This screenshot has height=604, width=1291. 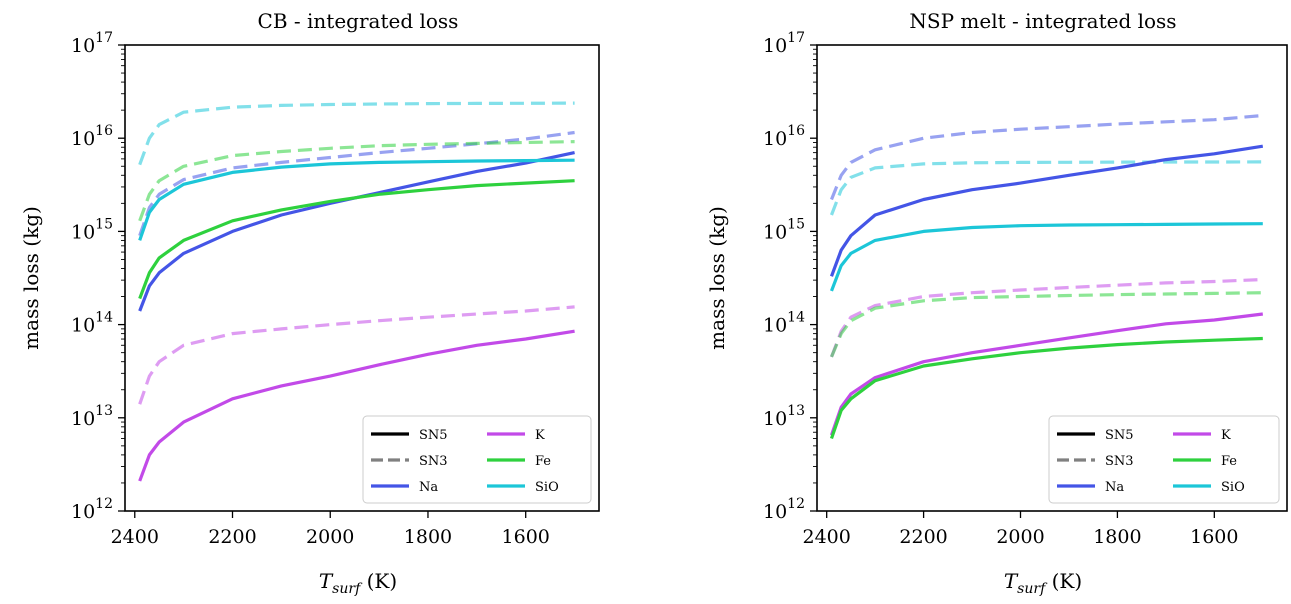 I want to click on chart-title: NSP melt - integrated loss, so click(x=1042, y=21).